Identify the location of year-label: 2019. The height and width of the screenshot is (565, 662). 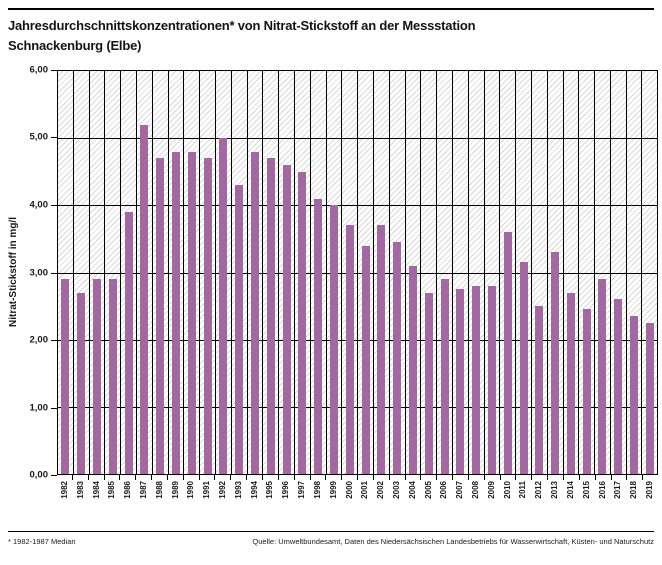
(649, 490).